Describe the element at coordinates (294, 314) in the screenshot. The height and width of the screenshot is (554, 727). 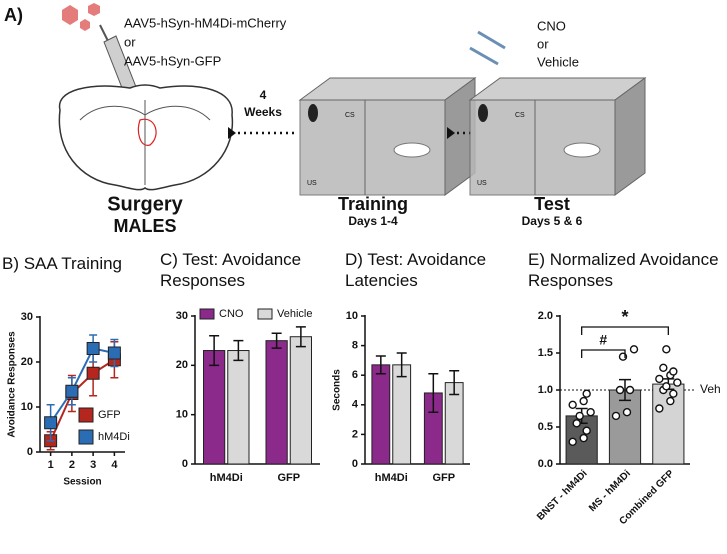
I see `legend-label: Vehicle` at that location.